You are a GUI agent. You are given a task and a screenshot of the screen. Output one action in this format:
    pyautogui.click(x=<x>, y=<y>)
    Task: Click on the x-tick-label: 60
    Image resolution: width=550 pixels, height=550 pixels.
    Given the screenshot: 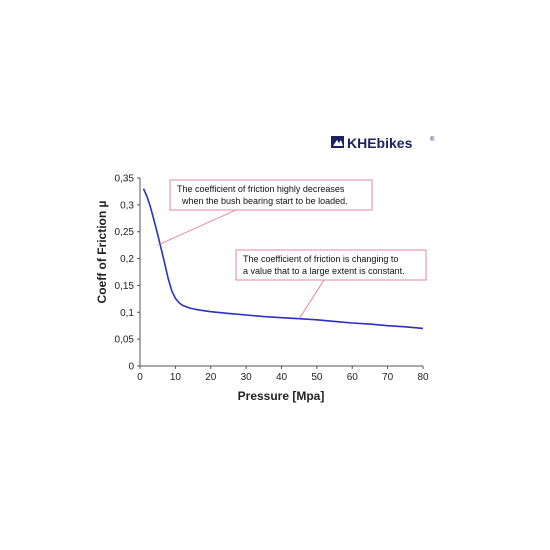 What is the action you would take?
    pyautogui.click(x=353, y=377)
    